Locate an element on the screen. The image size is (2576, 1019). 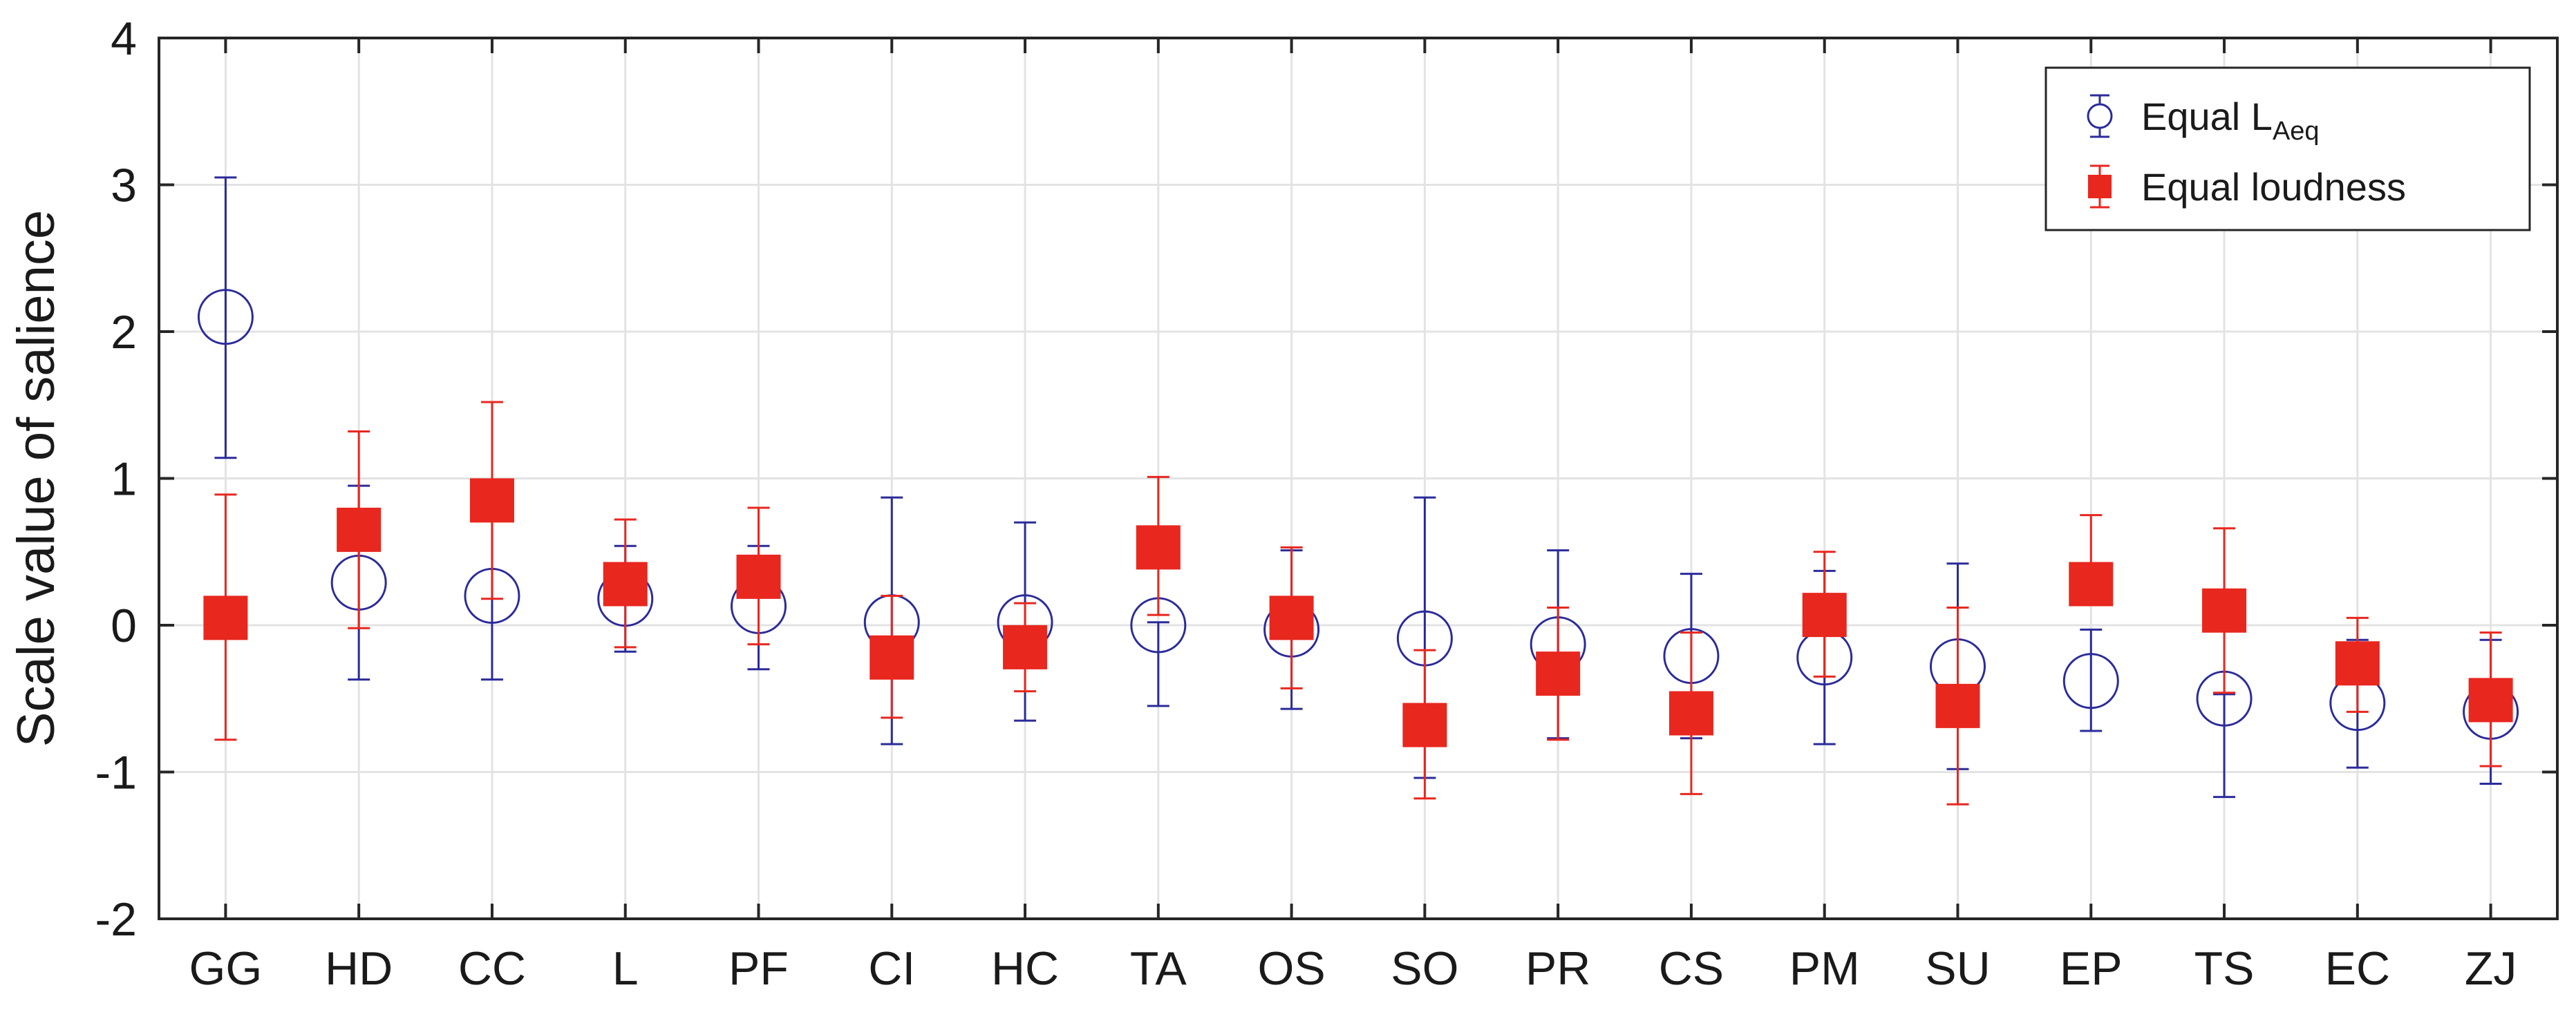
data-point-cc is located at coordinates (491, 500).